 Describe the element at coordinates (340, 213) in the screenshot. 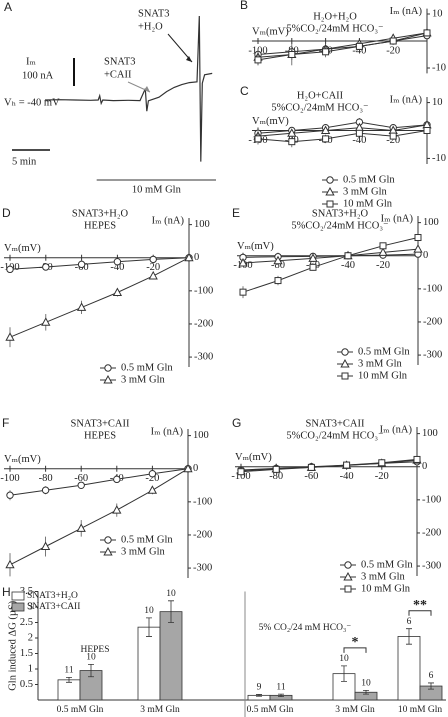

I see `panel-title: SNAT3+H₂O` at that location.